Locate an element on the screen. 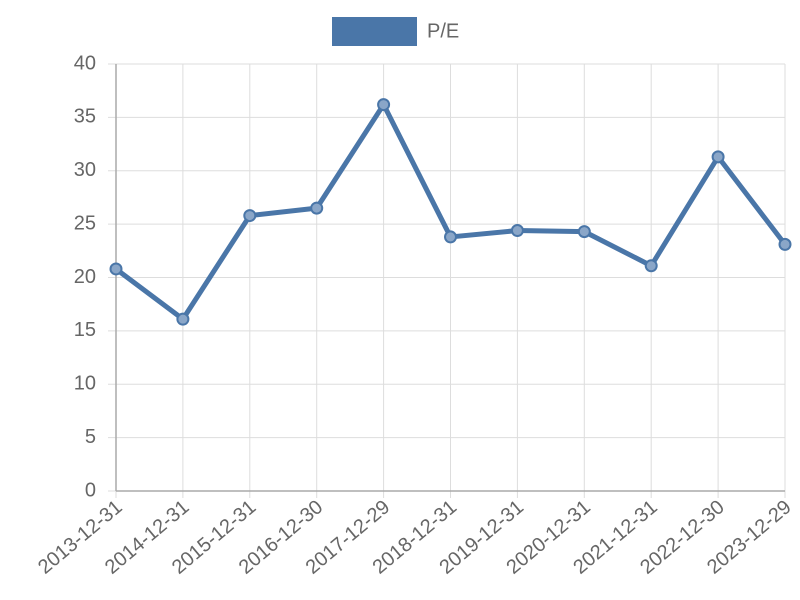  y-tick-label: 20 is located at coordinates (85, 277).